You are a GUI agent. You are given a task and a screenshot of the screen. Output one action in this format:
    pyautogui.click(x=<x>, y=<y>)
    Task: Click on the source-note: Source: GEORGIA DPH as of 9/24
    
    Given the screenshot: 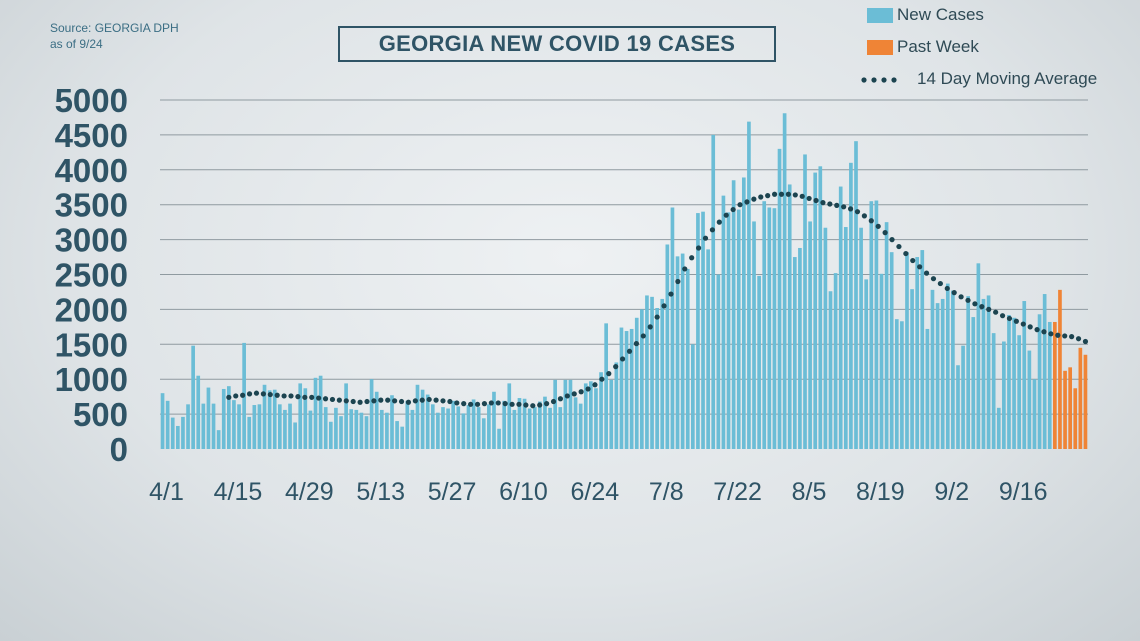 What is the action you would take?
    pyautogui.click(x=114, y=36)
    